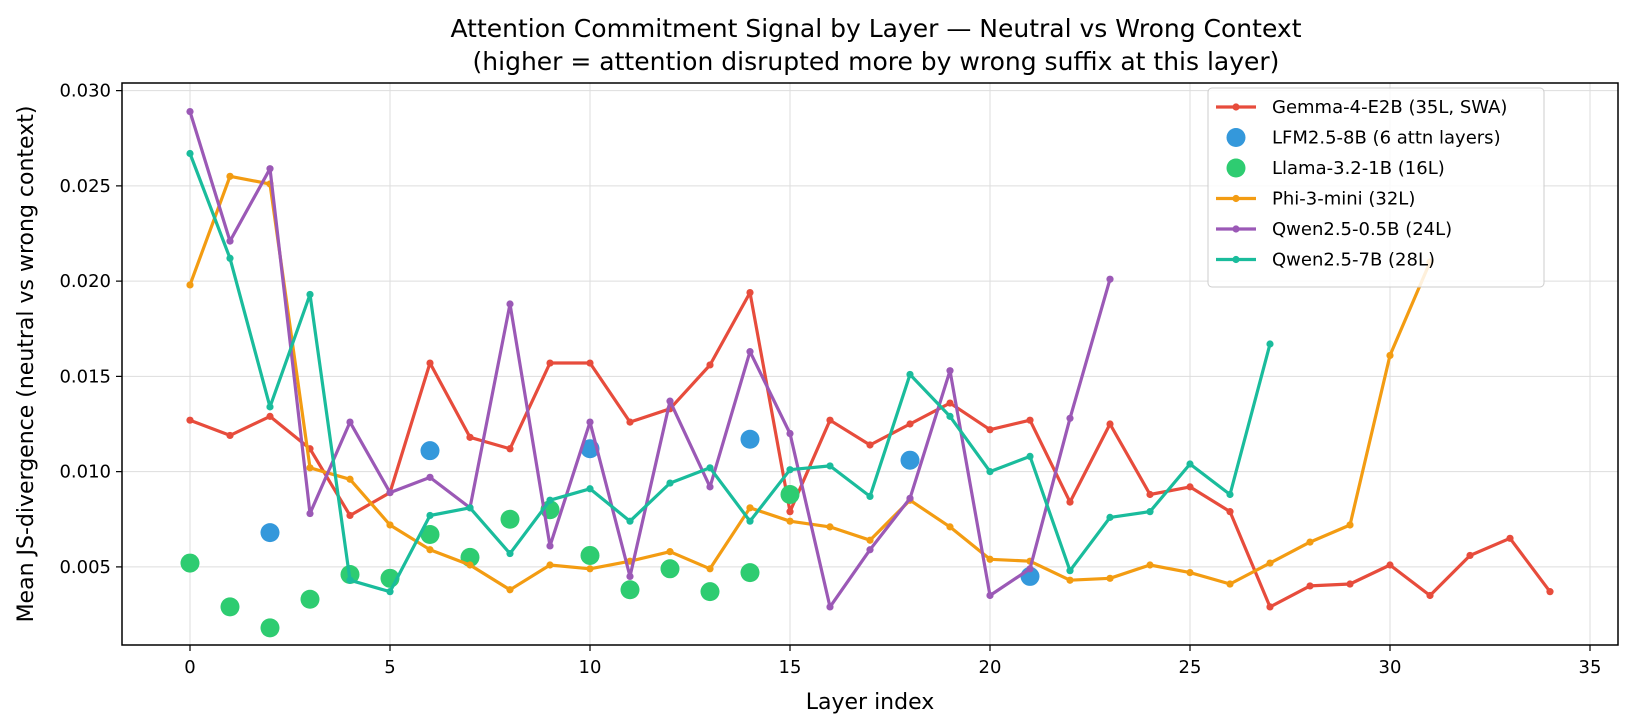 This screenshot has width=1626, height=726. What do you see at coordinates (1325, 260) in the screenshot?
I see `legend-item: Qwen2.5-7B (28L)` at bounding box center [1325, 260].